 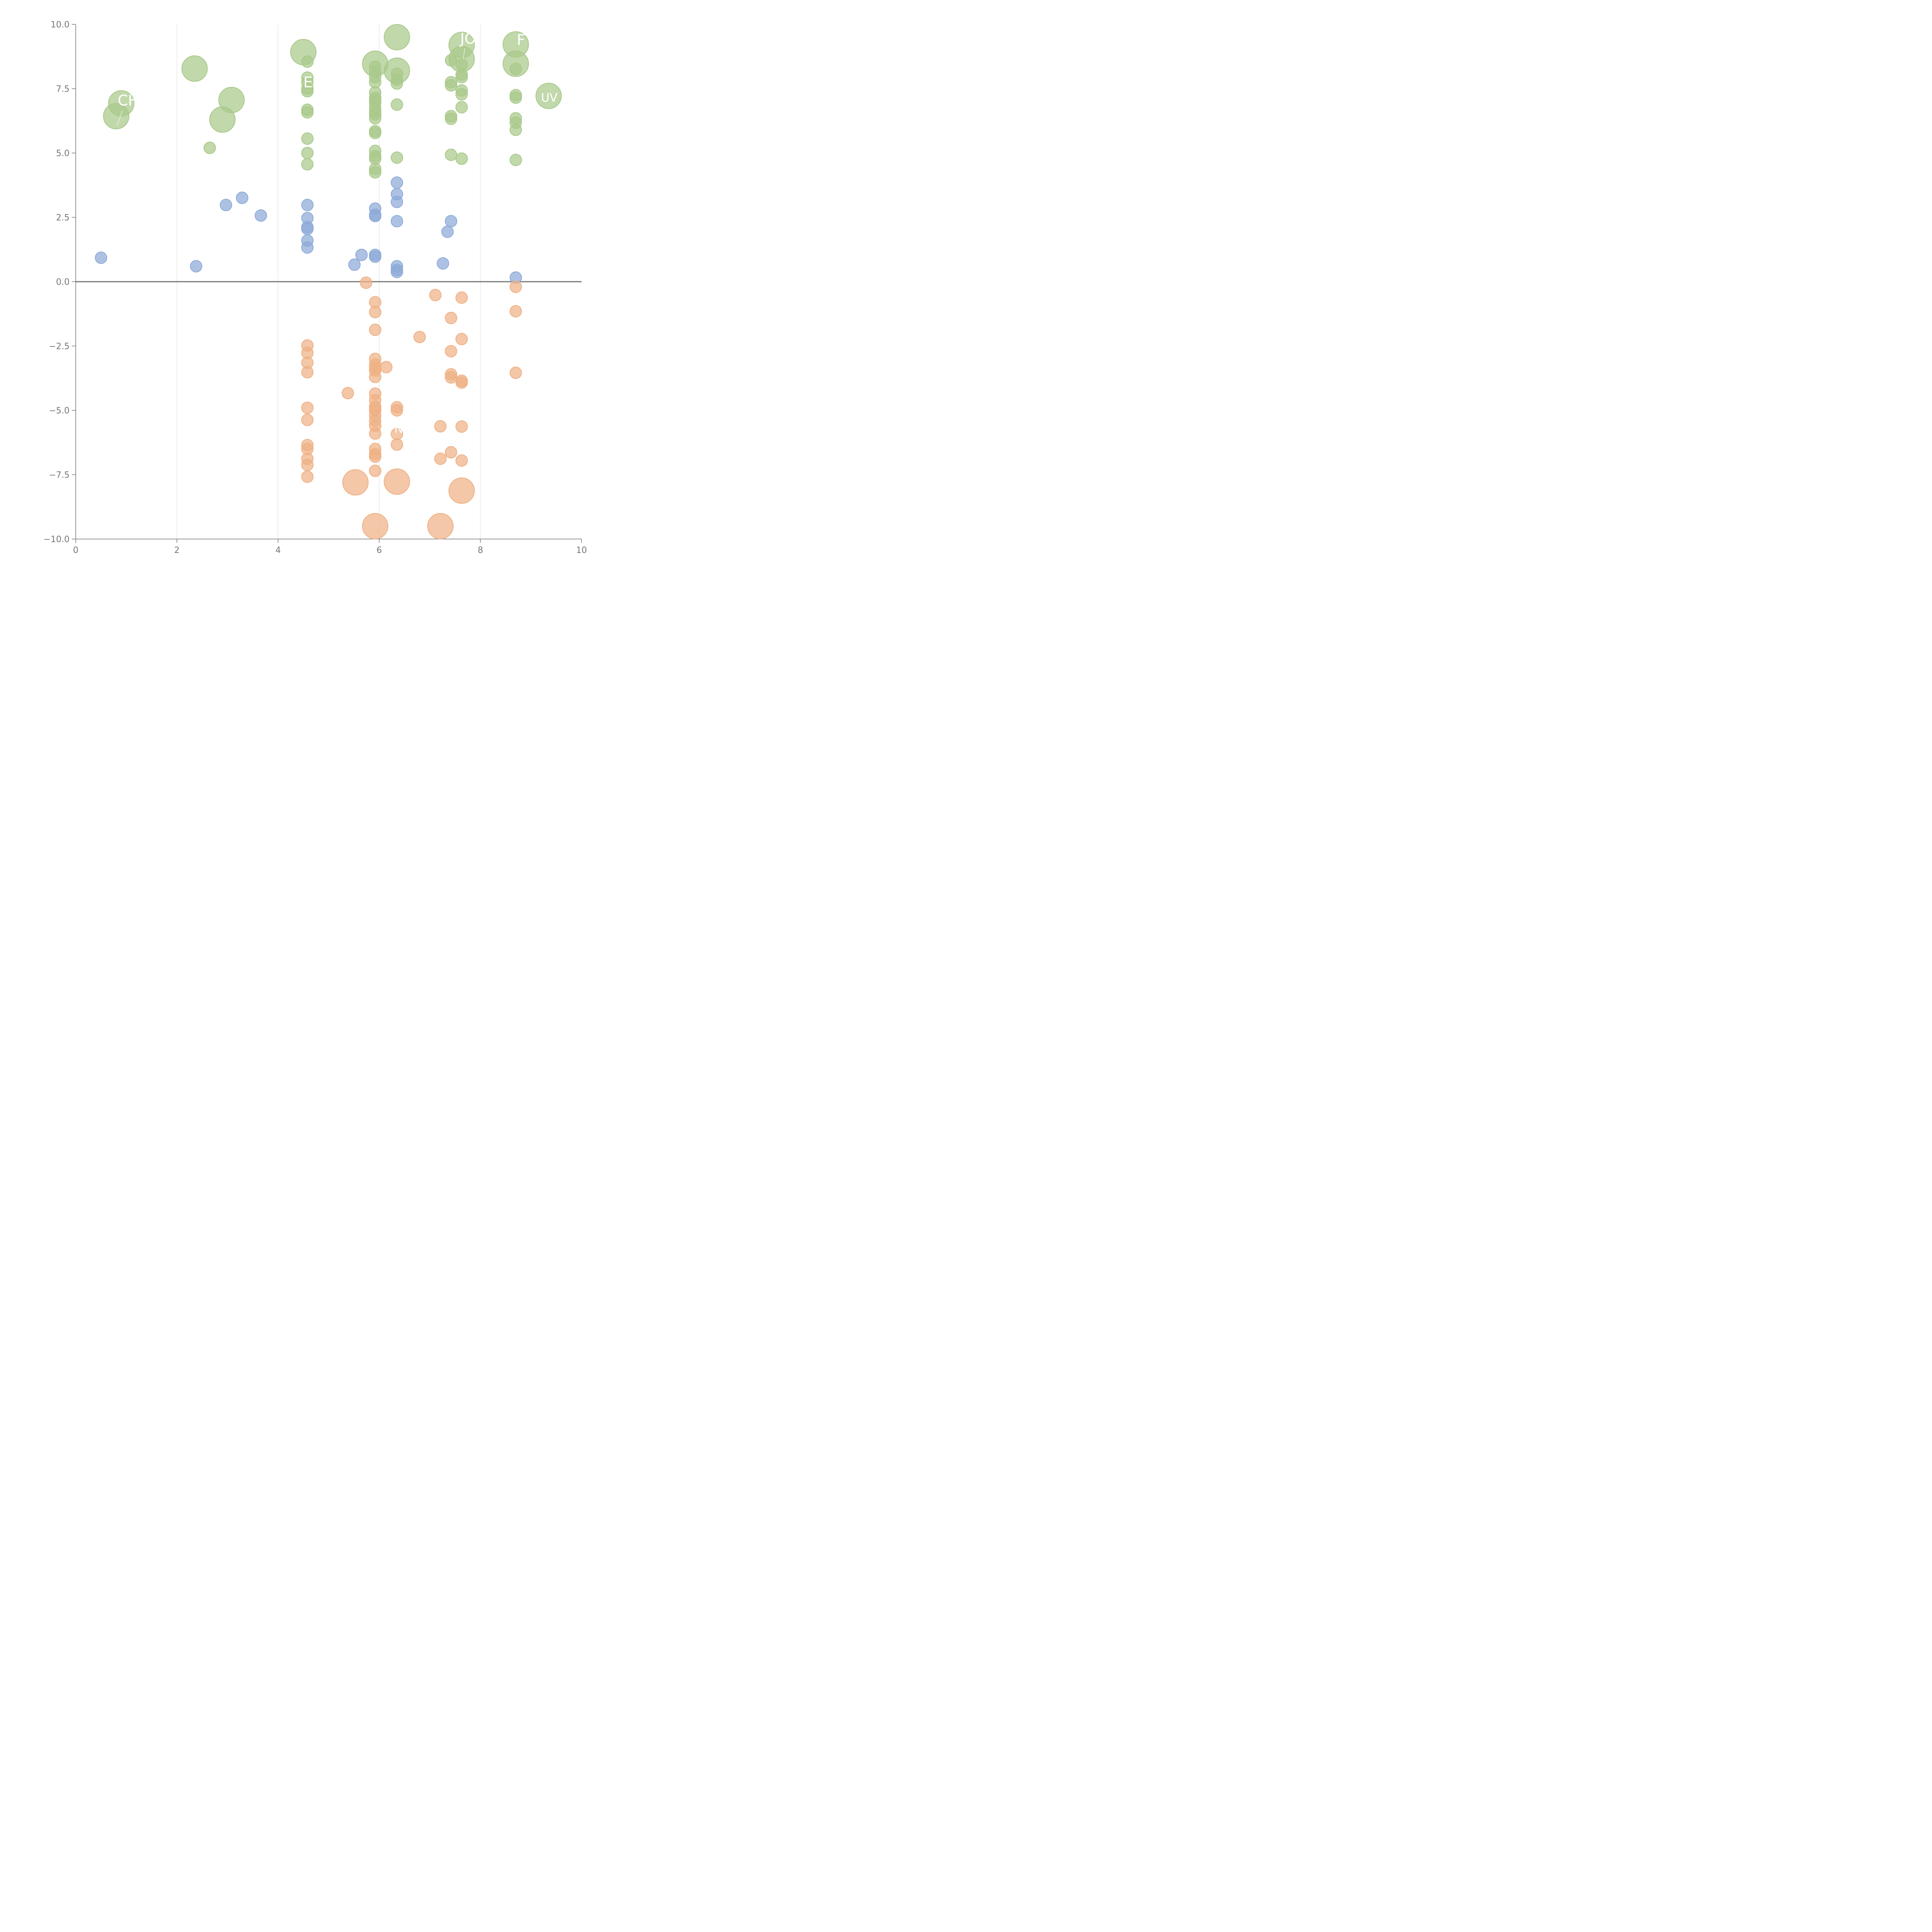 I want to click on x-tick-label: 8, so click(x=481, y=550).